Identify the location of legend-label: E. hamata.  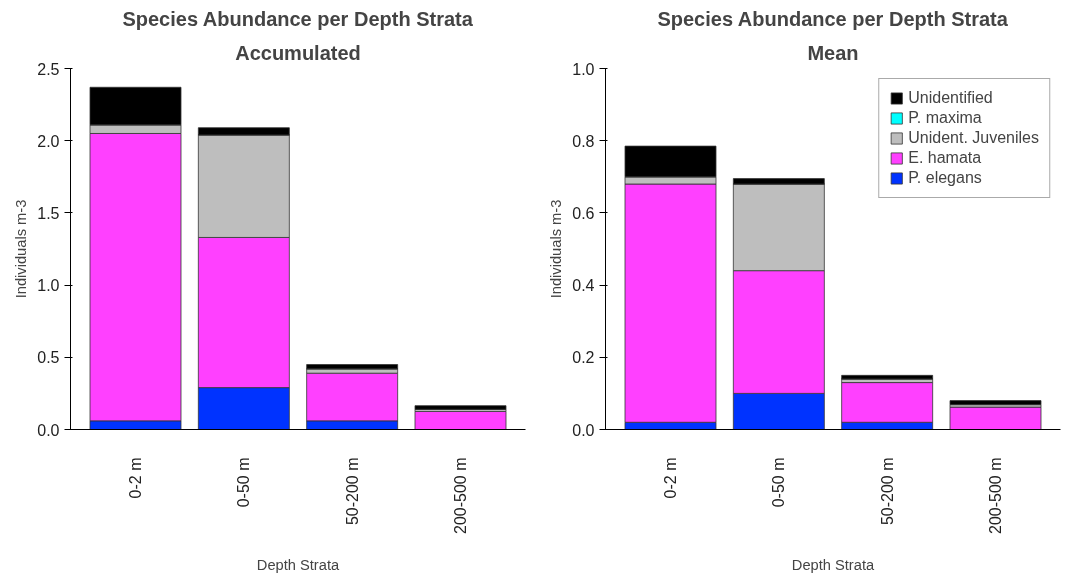
(945, 158).